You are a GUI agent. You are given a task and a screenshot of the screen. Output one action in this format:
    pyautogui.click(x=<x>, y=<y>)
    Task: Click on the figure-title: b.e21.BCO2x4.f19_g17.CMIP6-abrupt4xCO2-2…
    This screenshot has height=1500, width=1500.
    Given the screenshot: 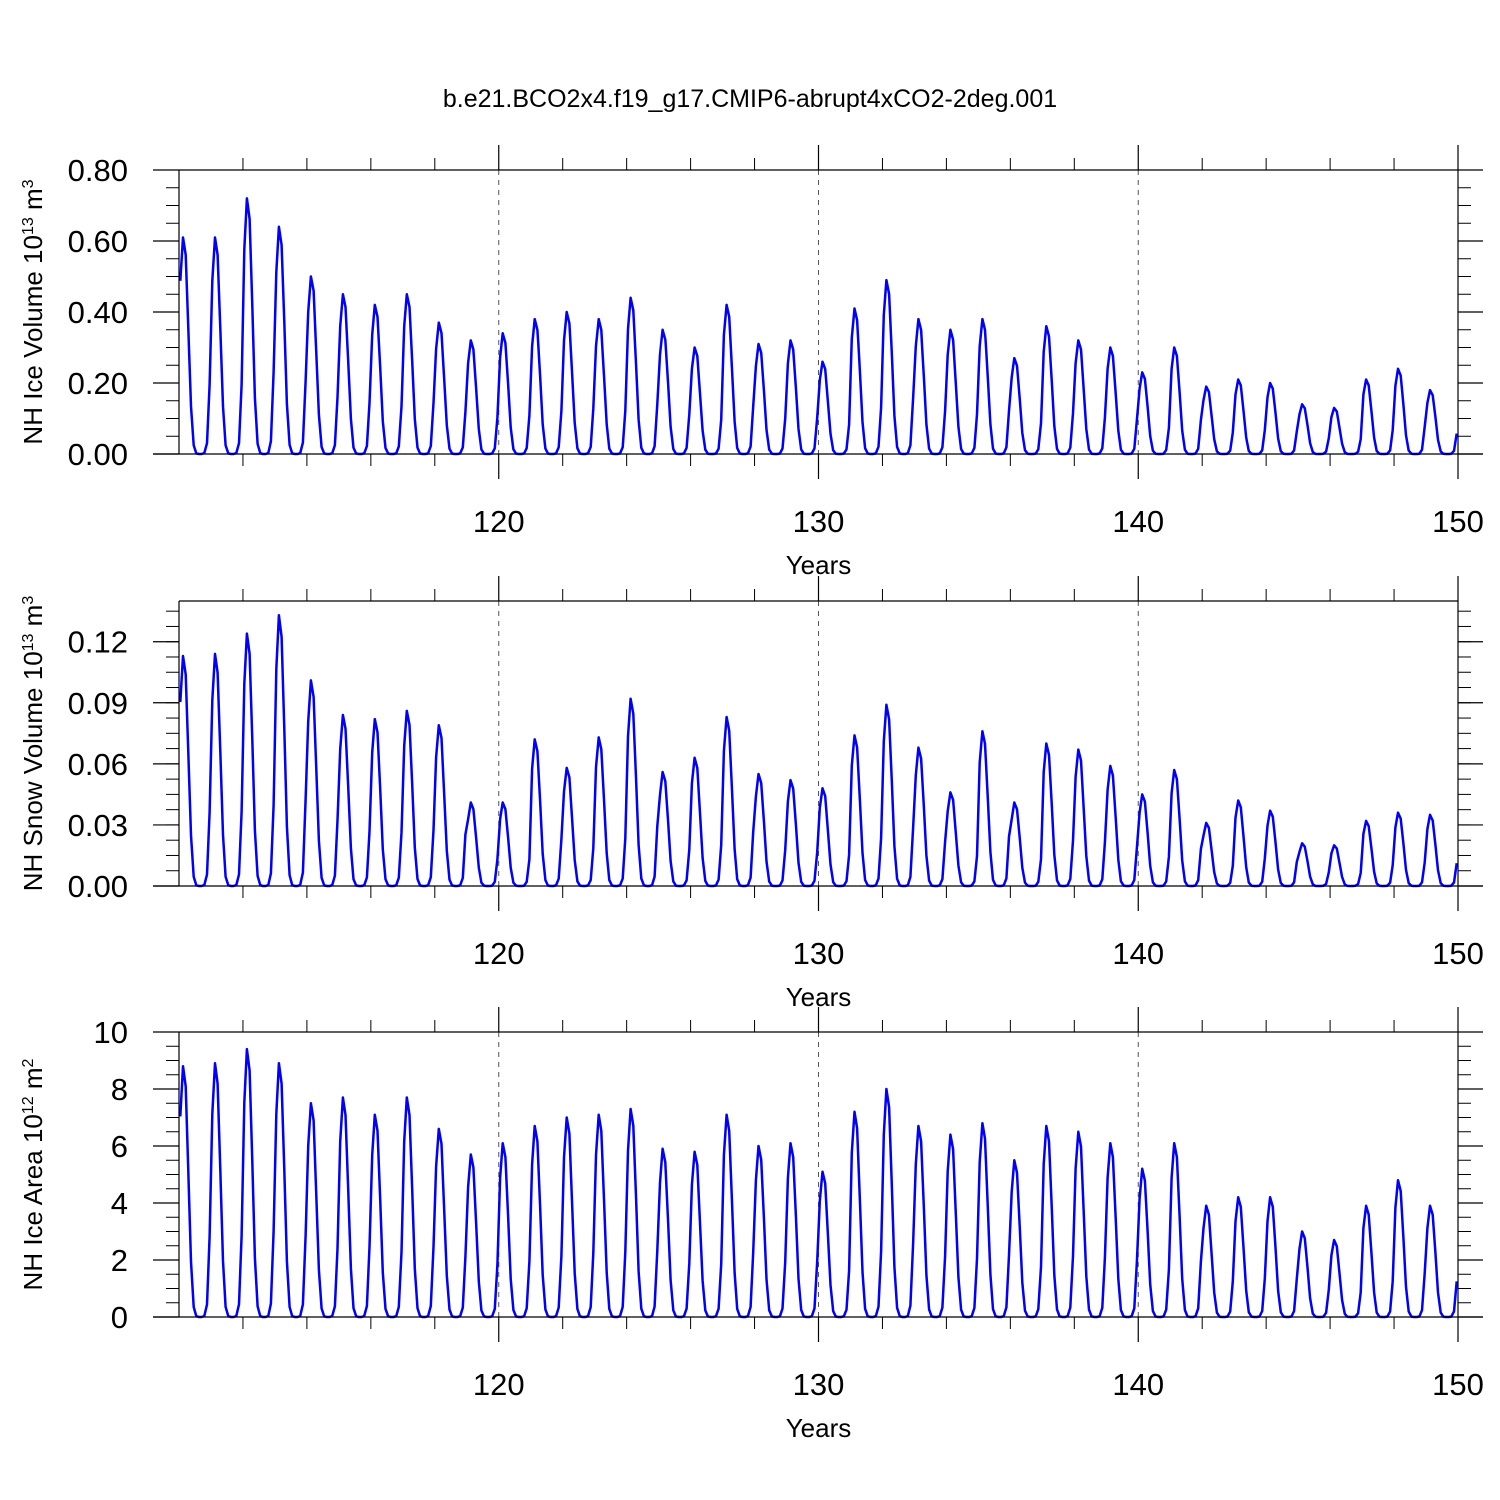 What is the action you would take?
    pyautogui.click(x=750, y=99)
    